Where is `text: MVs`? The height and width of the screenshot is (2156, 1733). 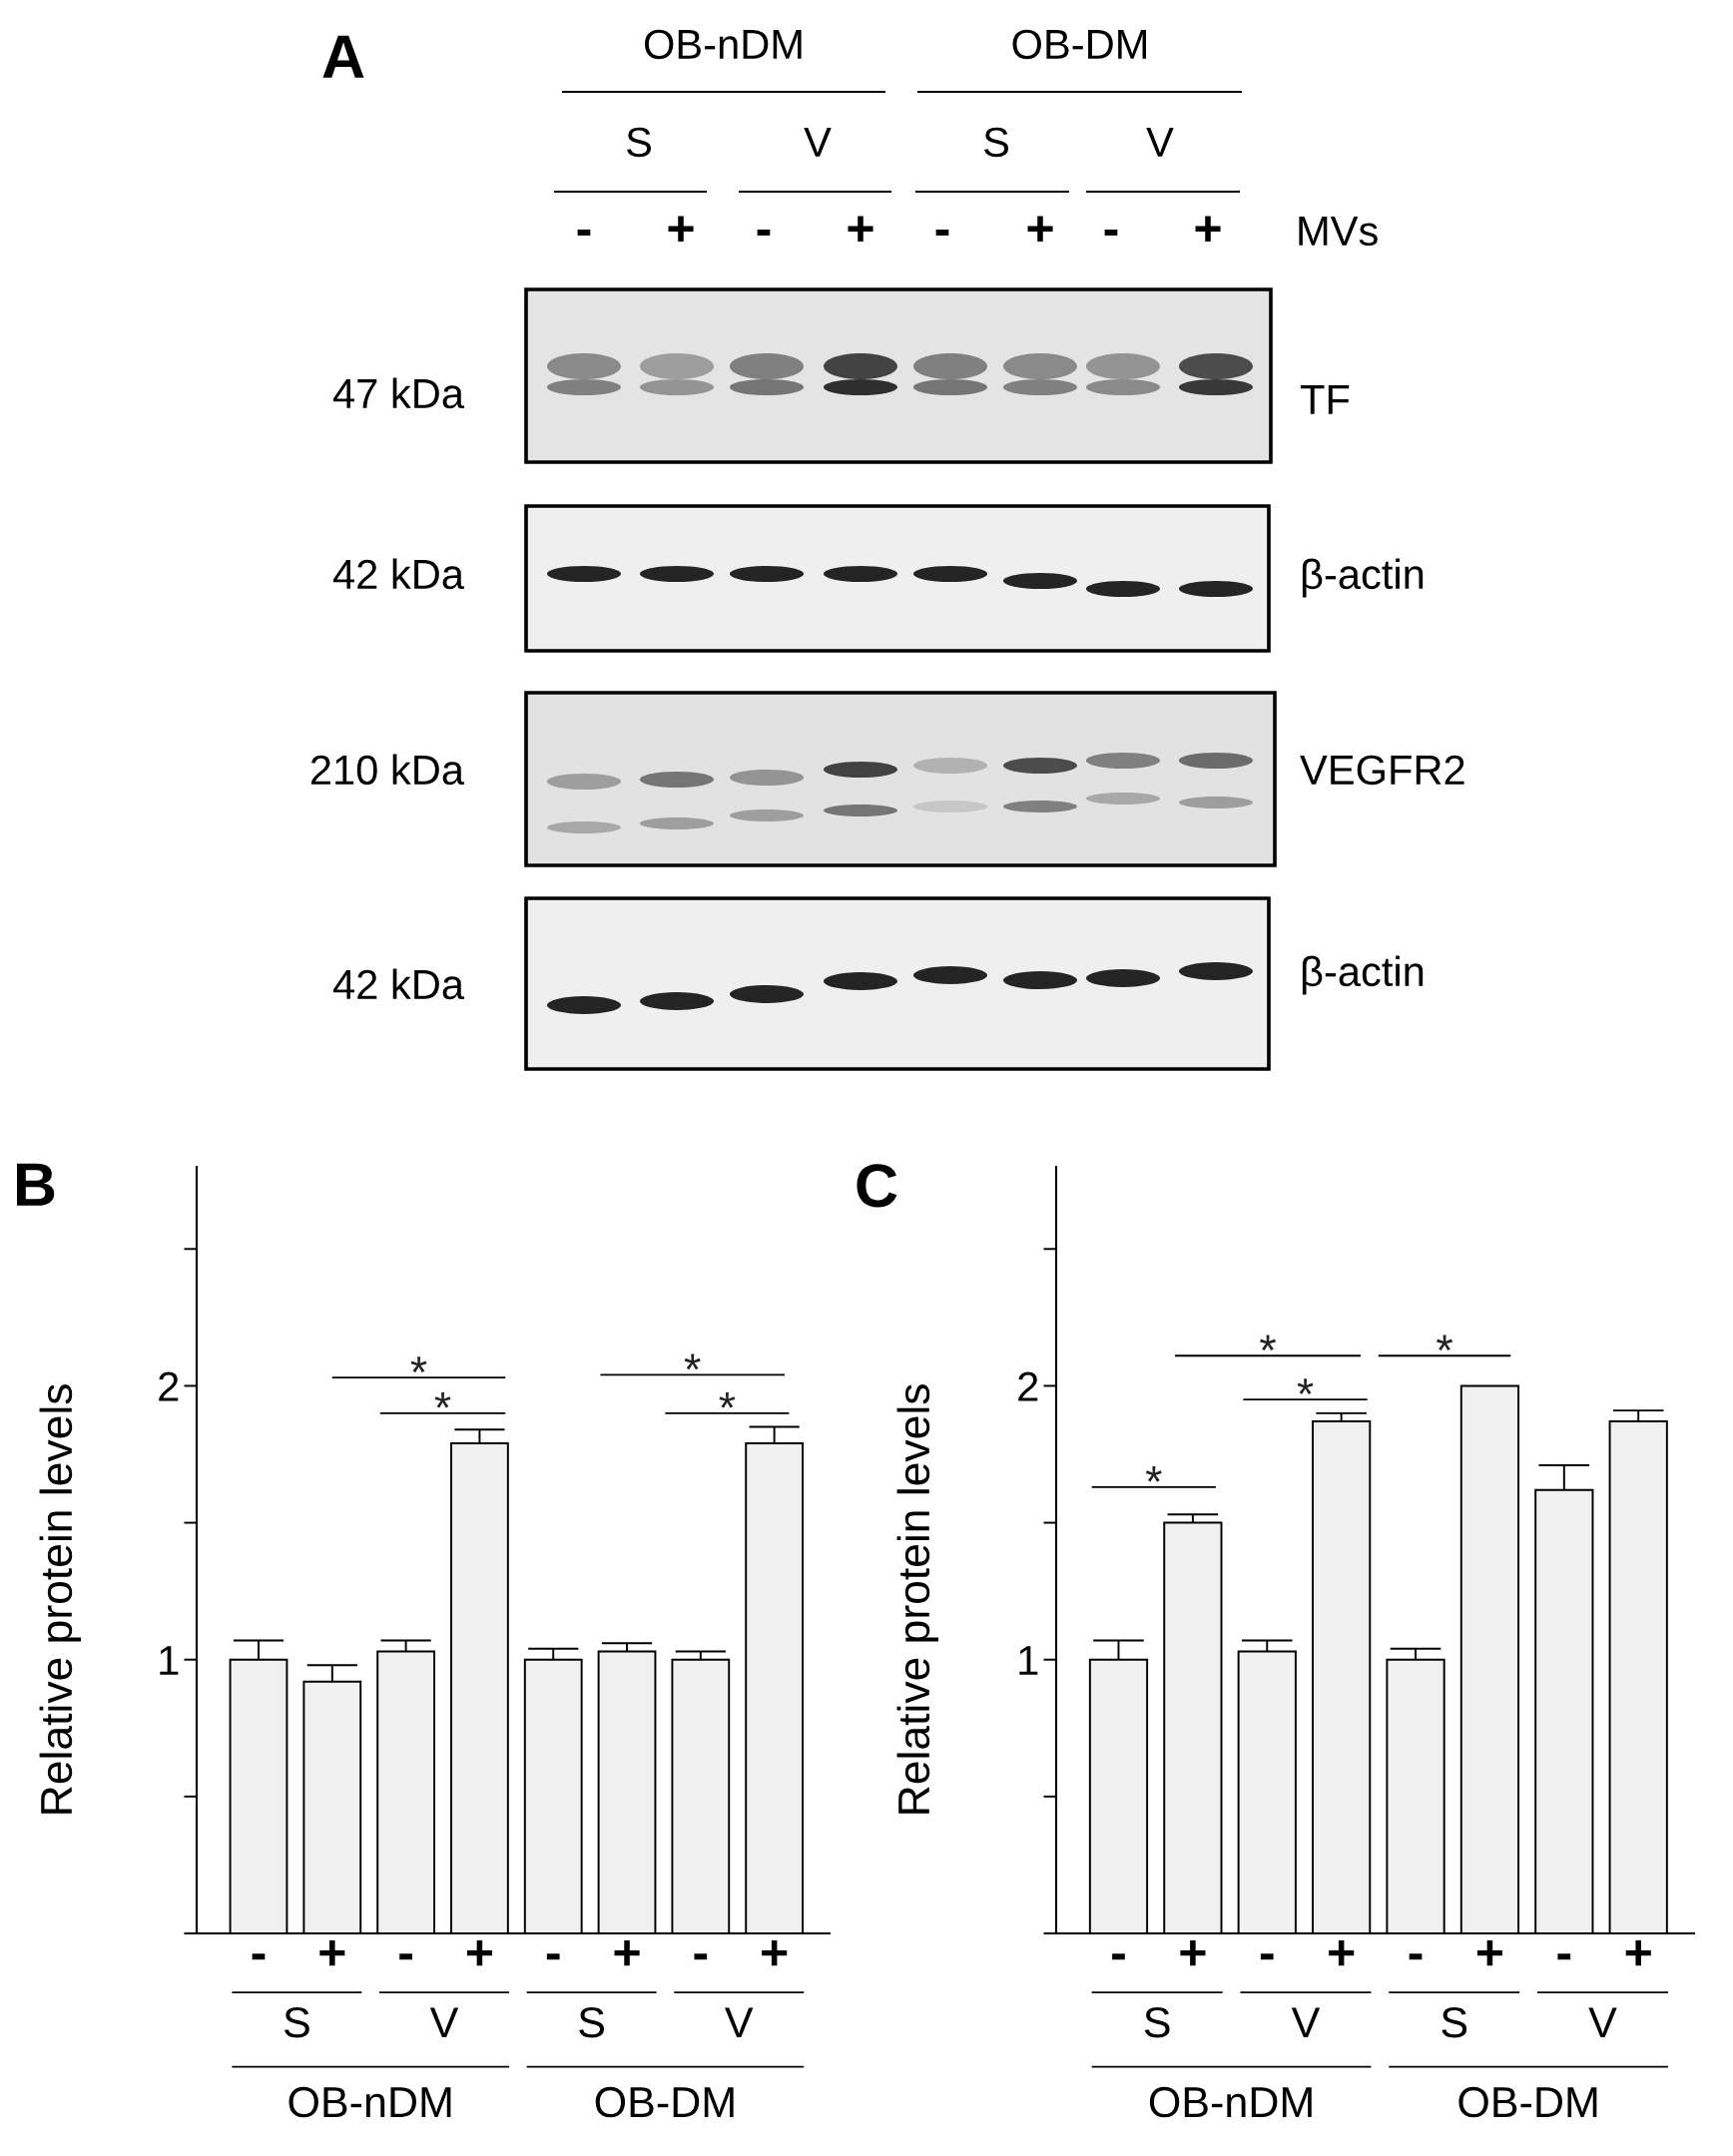 text: MVs is located at coordinates (1338, 232).